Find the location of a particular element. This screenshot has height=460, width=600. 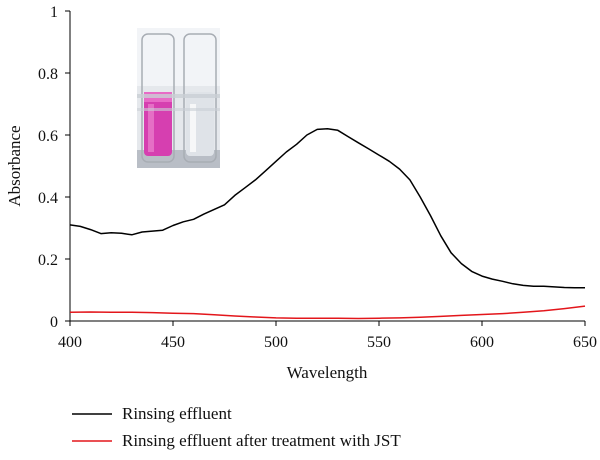

x-axis-title: Wavelength is located at coordinates (327, 372).